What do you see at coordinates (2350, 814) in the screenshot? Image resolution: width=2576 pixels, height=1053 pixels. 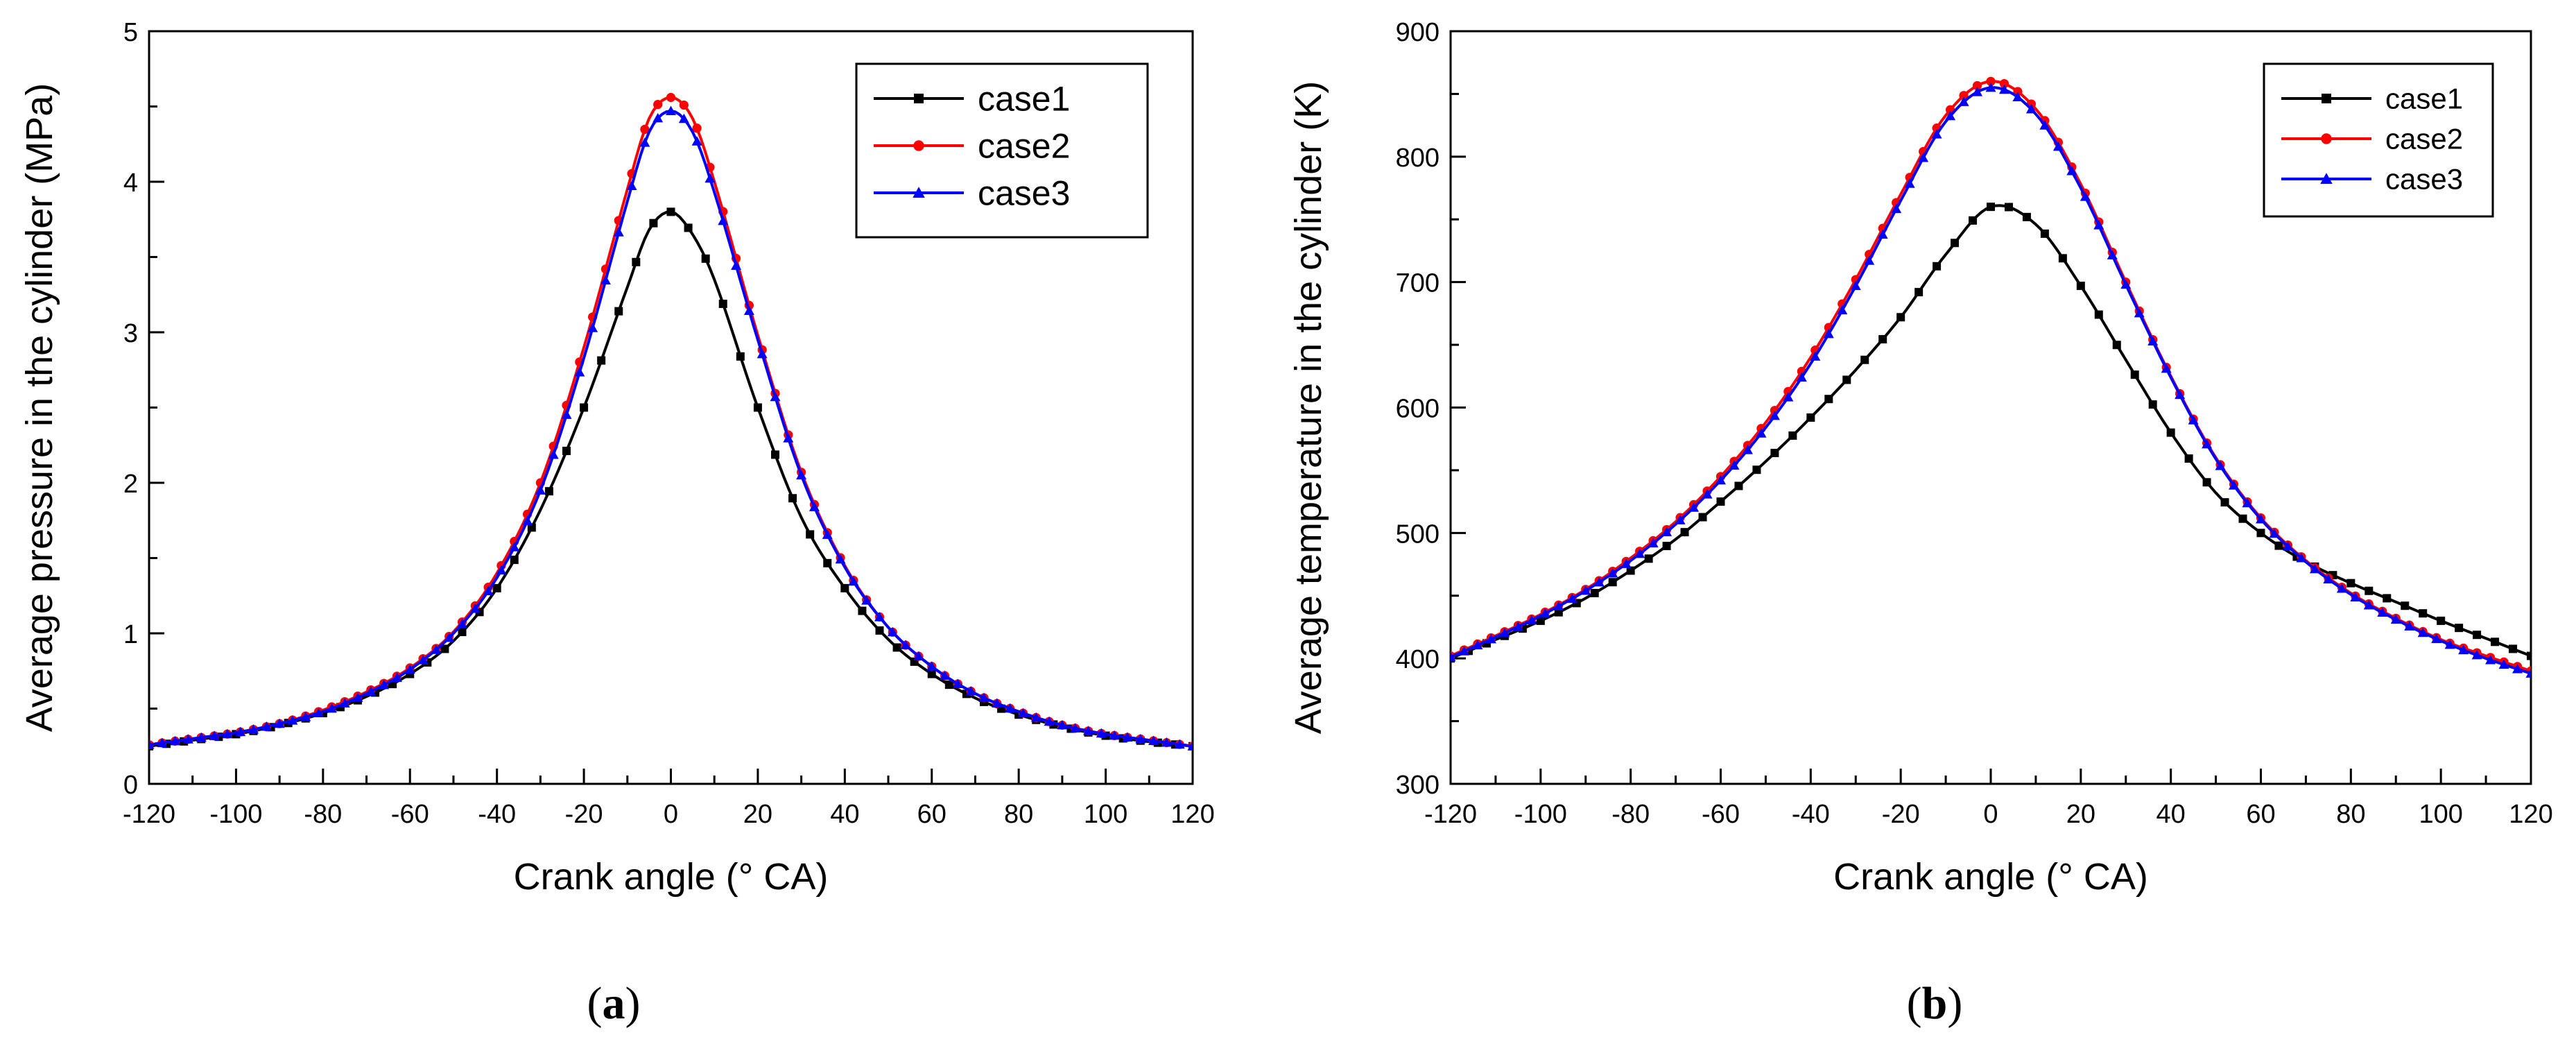 I see `x-tick-label: 80` at bounding box center [2350, 814].